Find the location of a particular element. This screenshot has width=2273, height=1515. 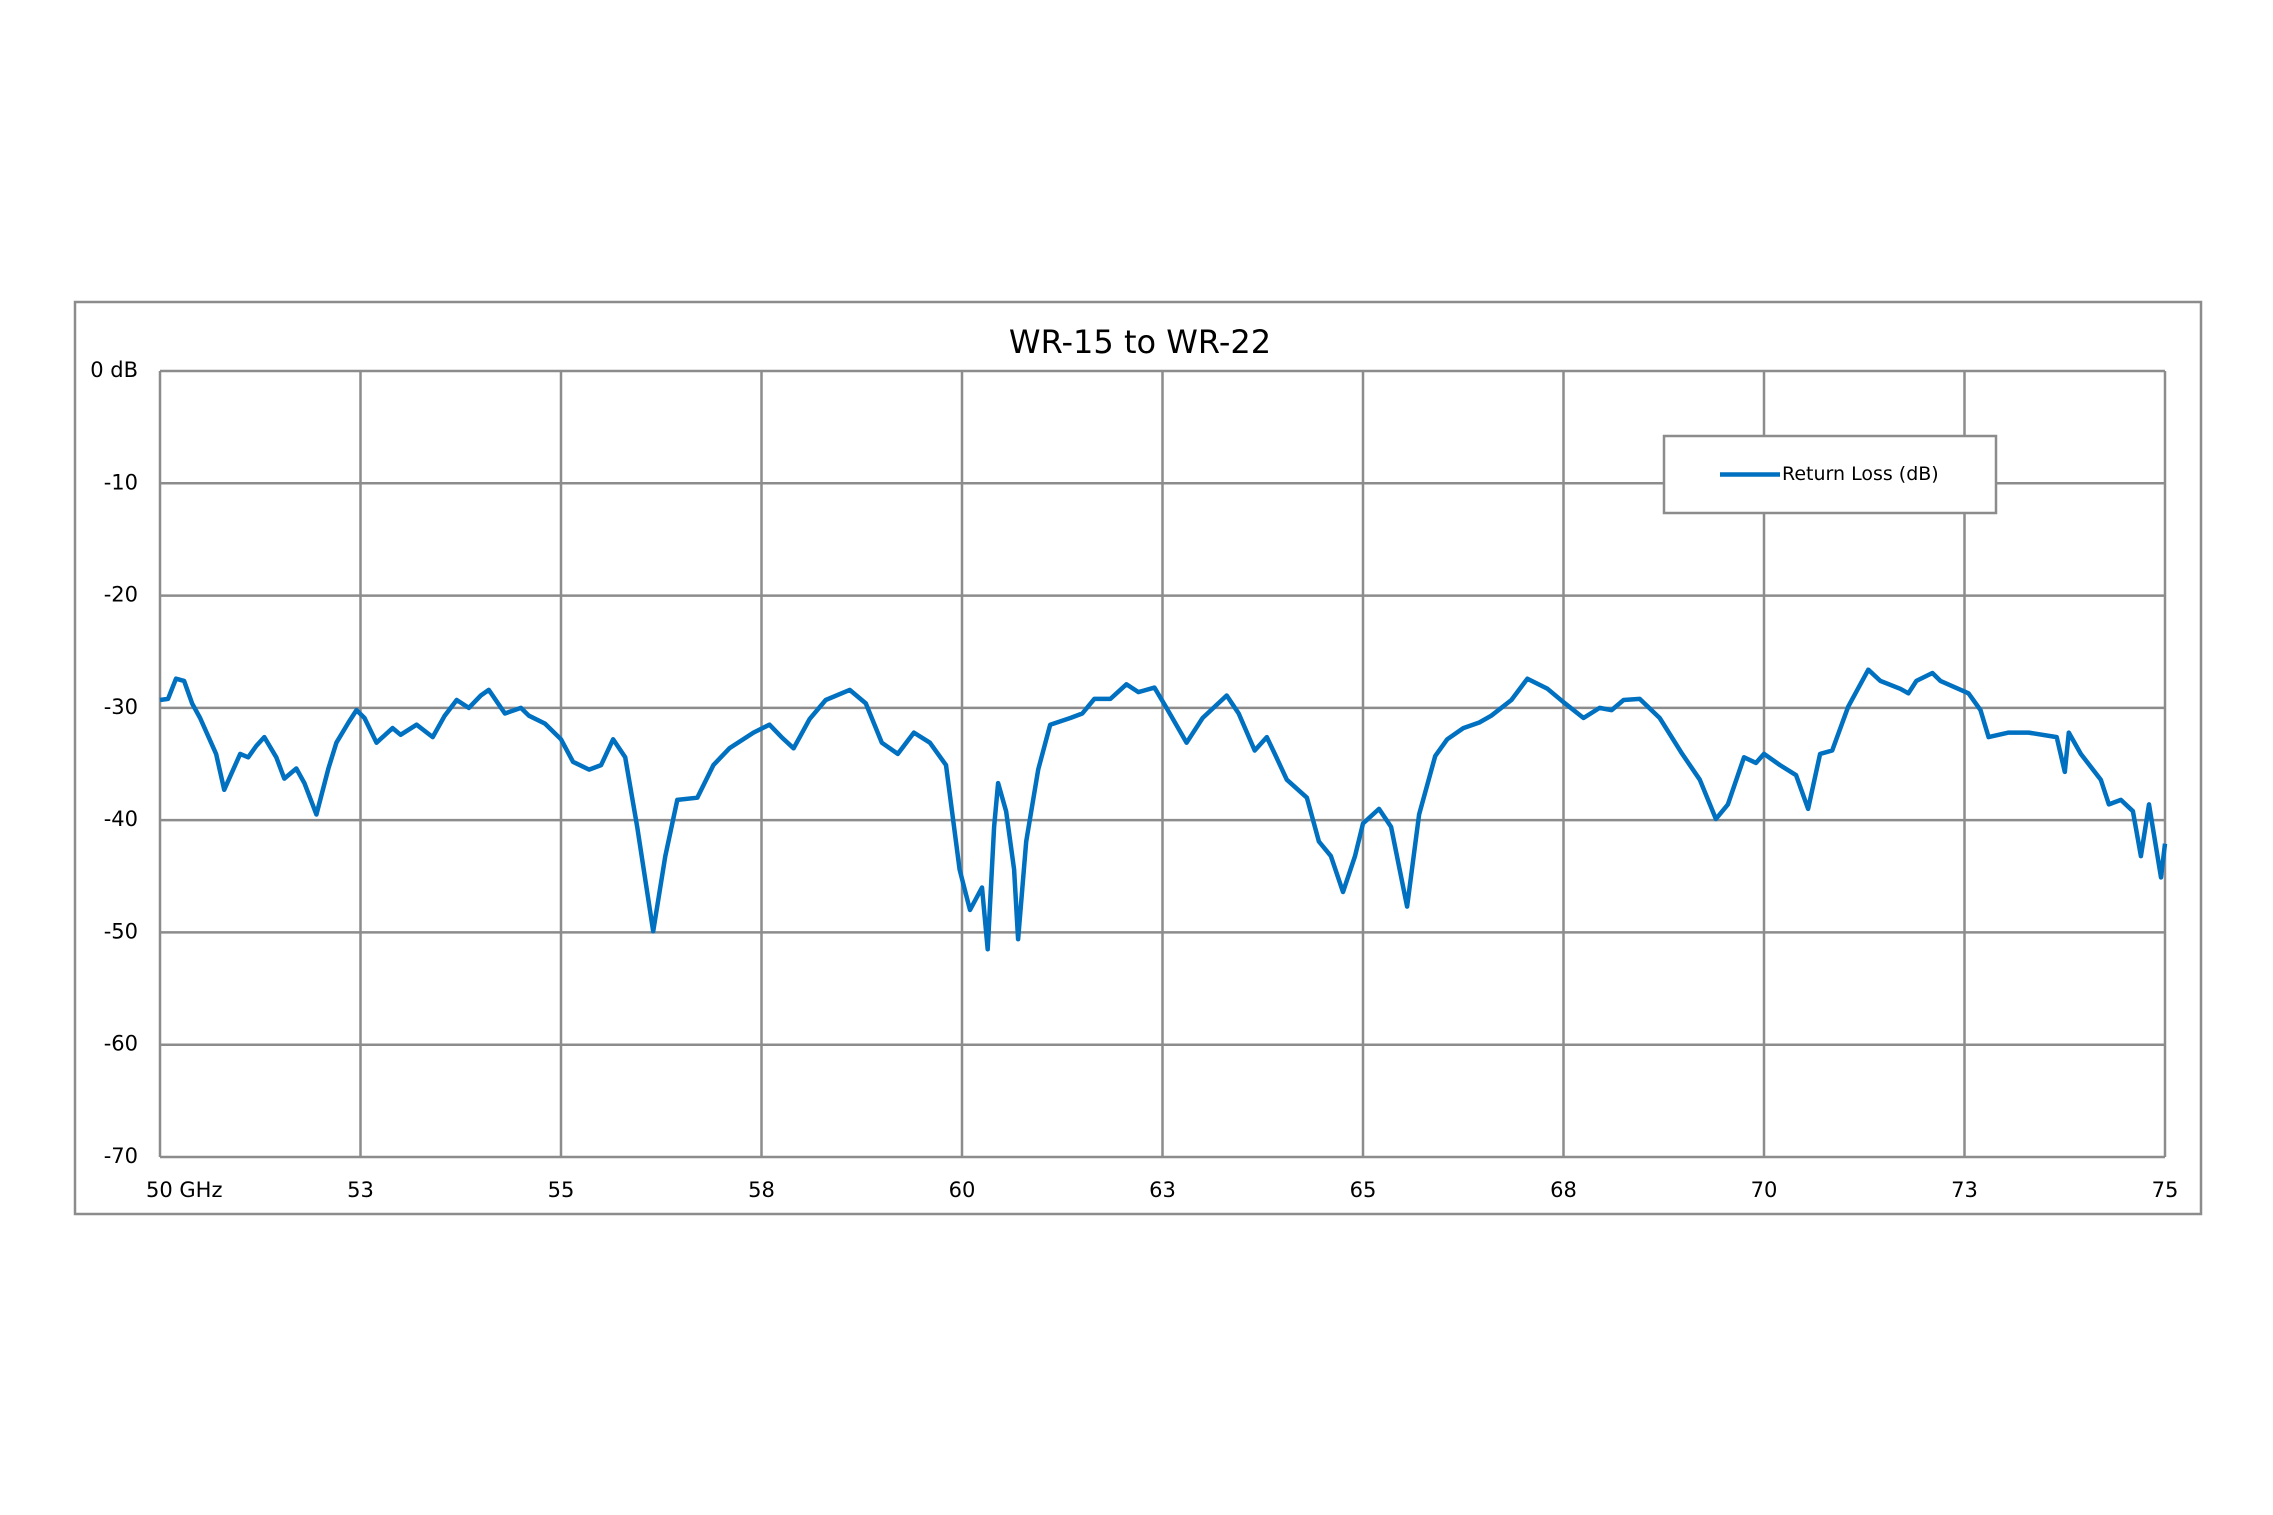

x-tick-label: 53 is located at coordinates (360, 1190).